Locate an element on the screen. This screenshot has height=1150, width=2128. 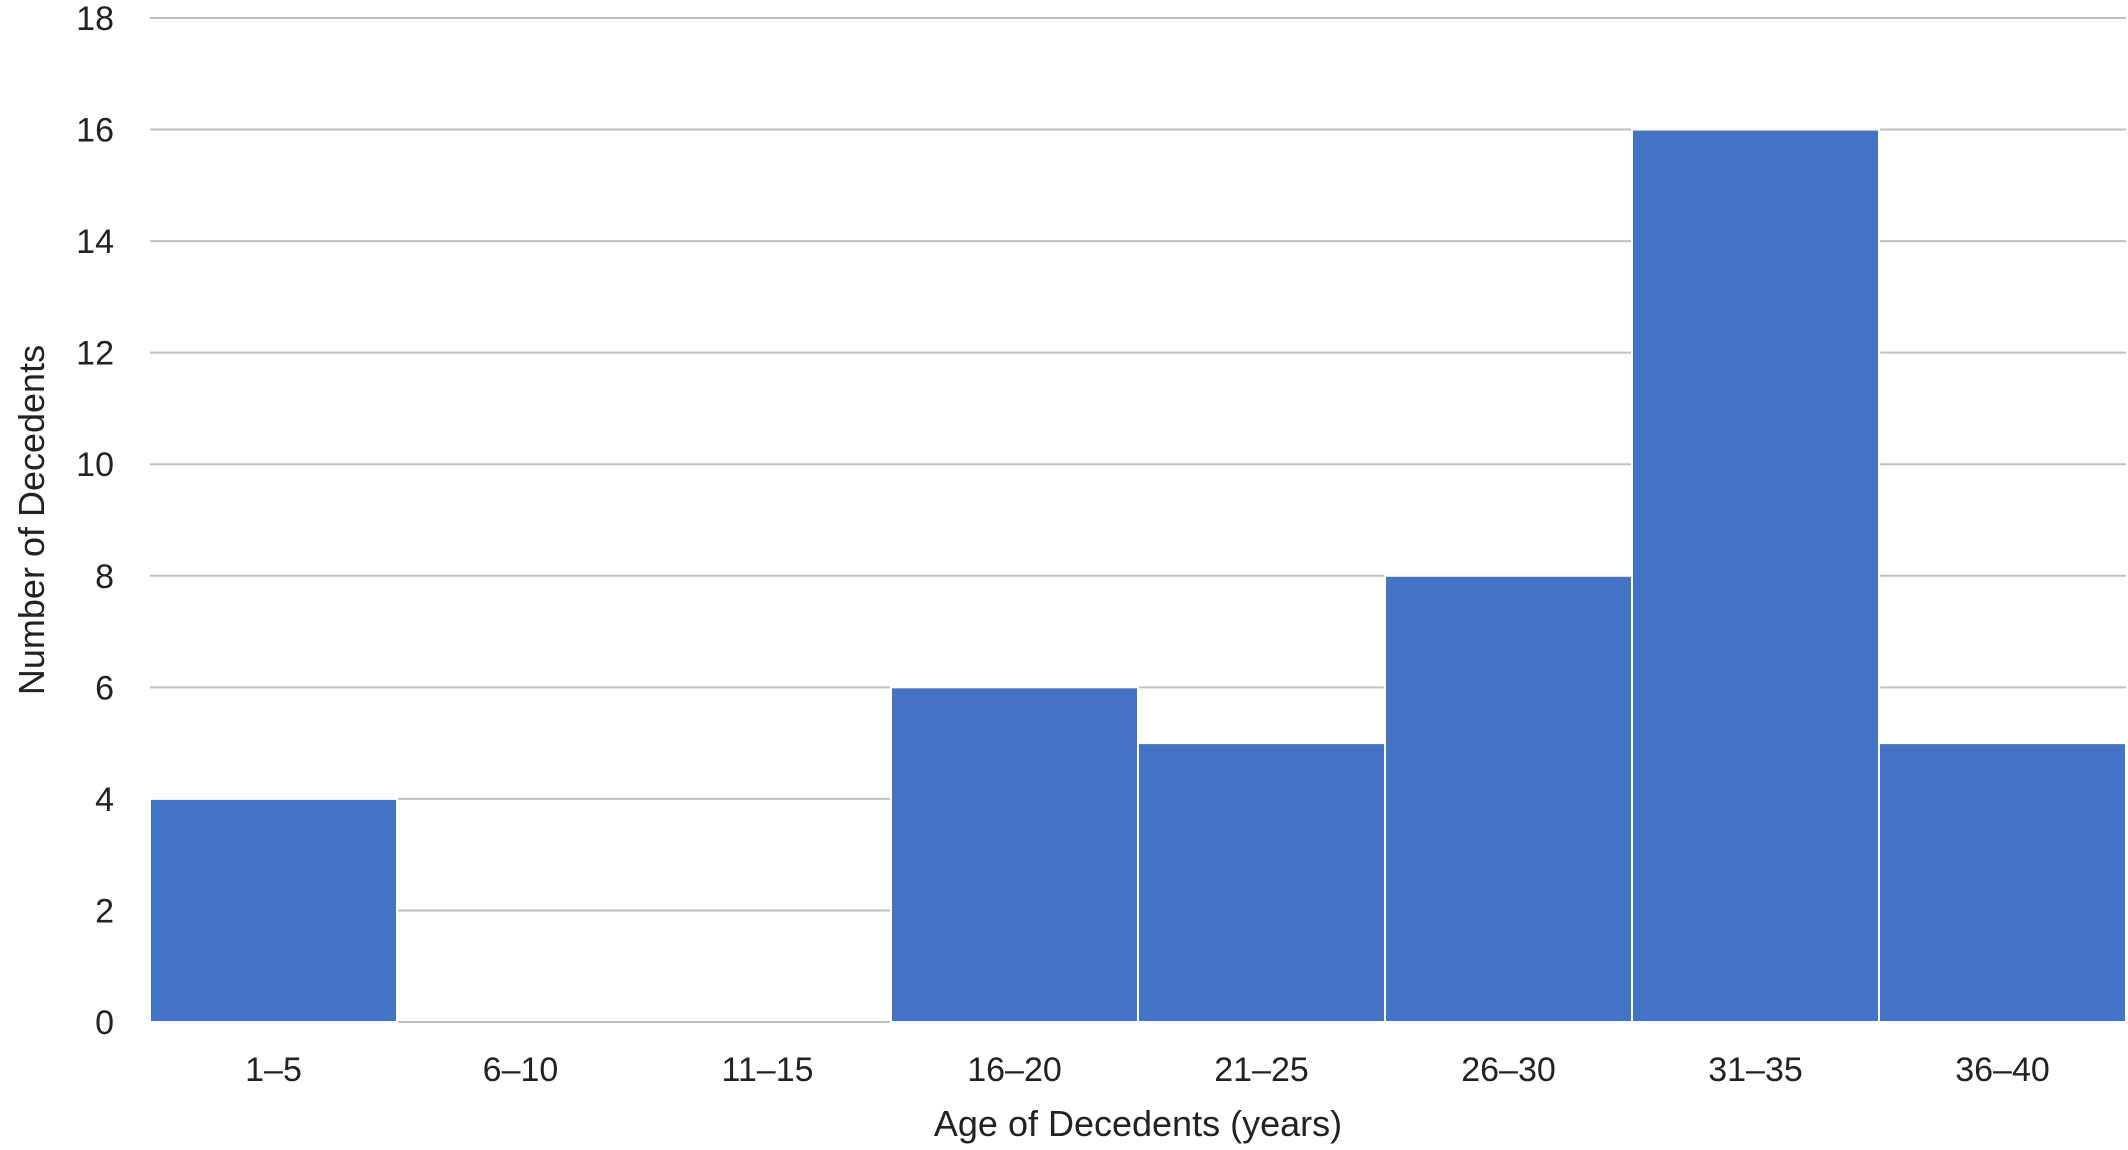
y-tick-label: 2 is located at coordinates (104, 911).